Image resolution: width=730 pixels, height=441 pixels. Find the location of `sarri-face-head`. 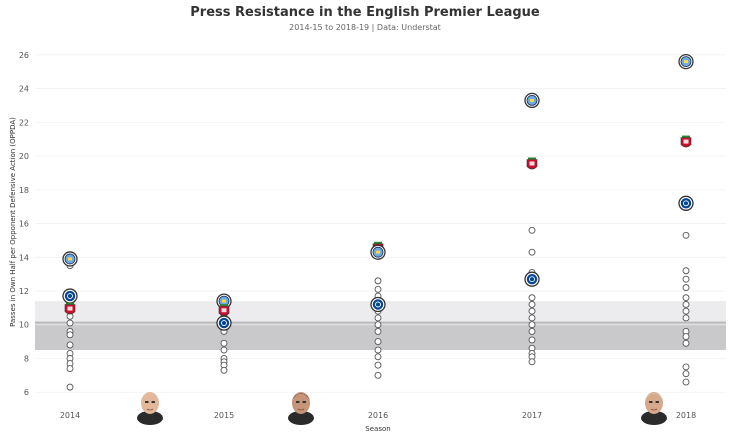

sarri-face-head is located at coordinates (654, 403).